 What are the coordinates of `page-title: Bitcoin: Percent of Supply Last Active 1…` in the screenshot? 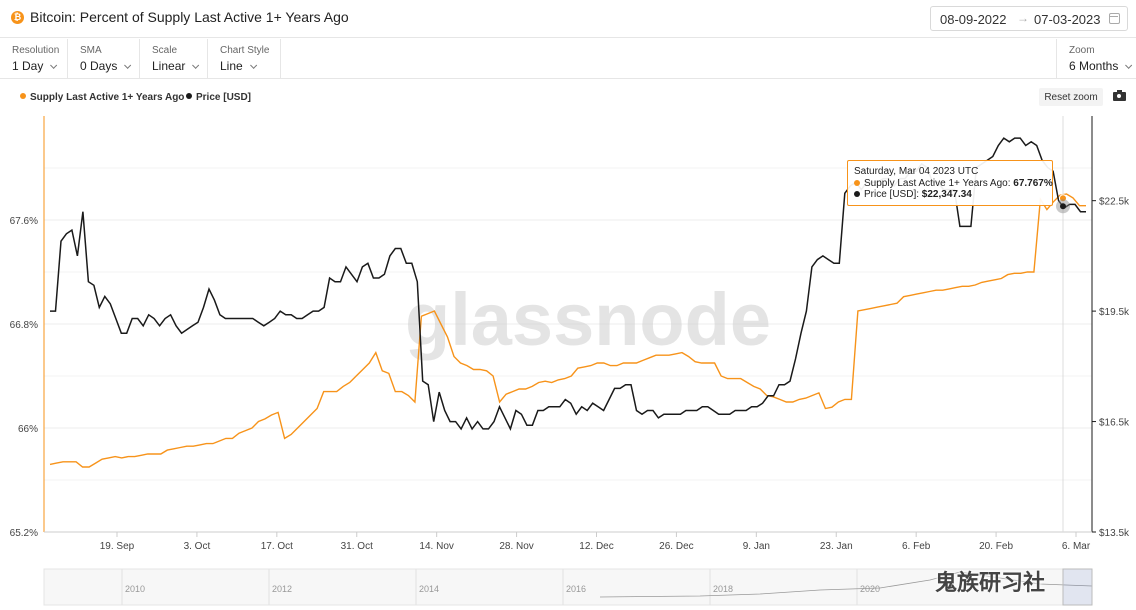 It's located at (189, 17).